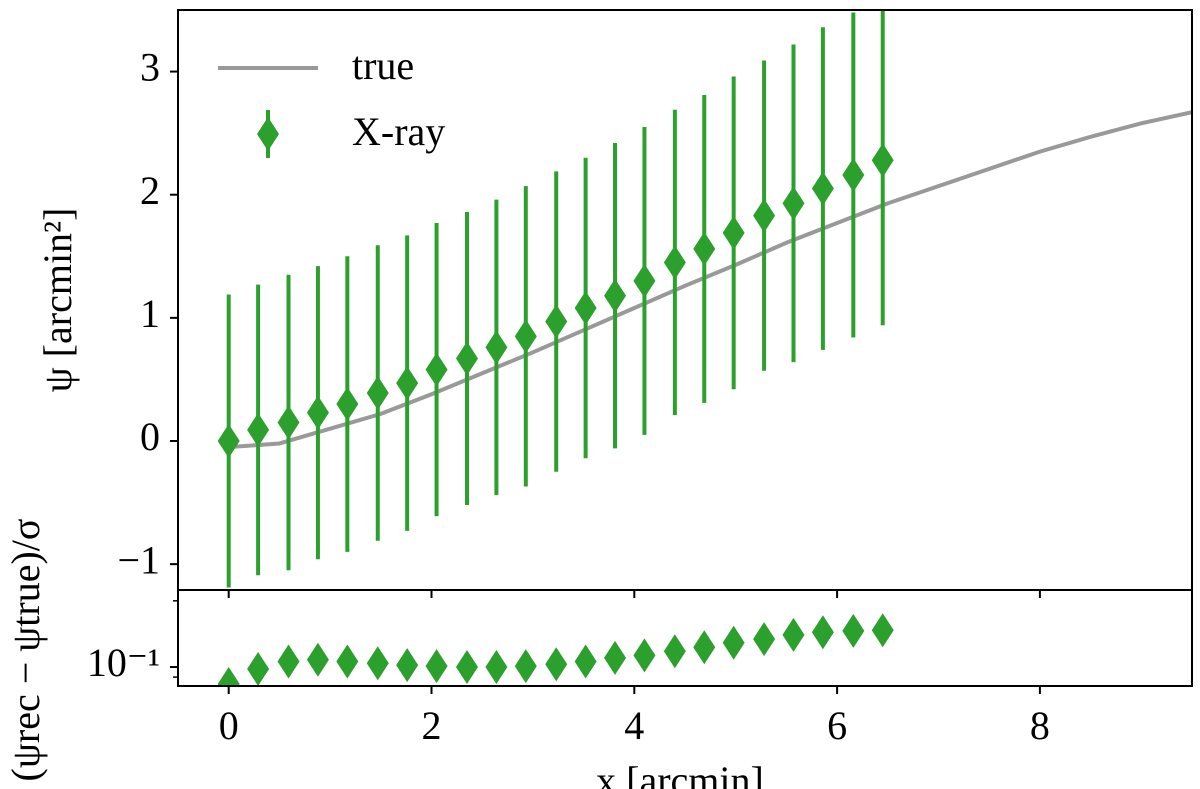 The image size is (1200, 789). What do you see at coordinates (138, 559) in the screenshot?
I see `y-tick-label: −1` at bounding box center [138, 559].